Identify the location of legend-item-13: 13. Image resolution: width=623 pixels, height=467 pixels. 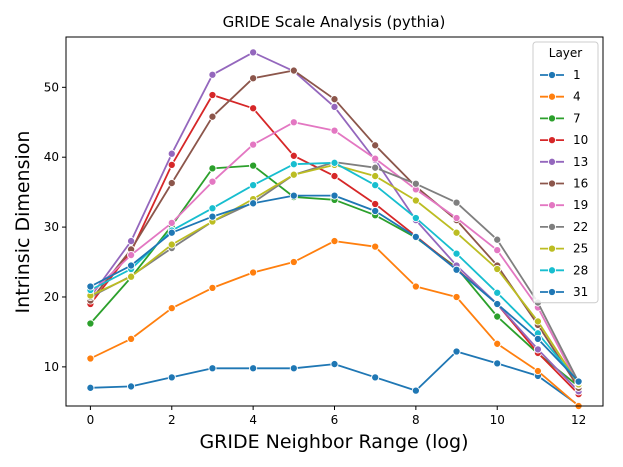
(564, 162).